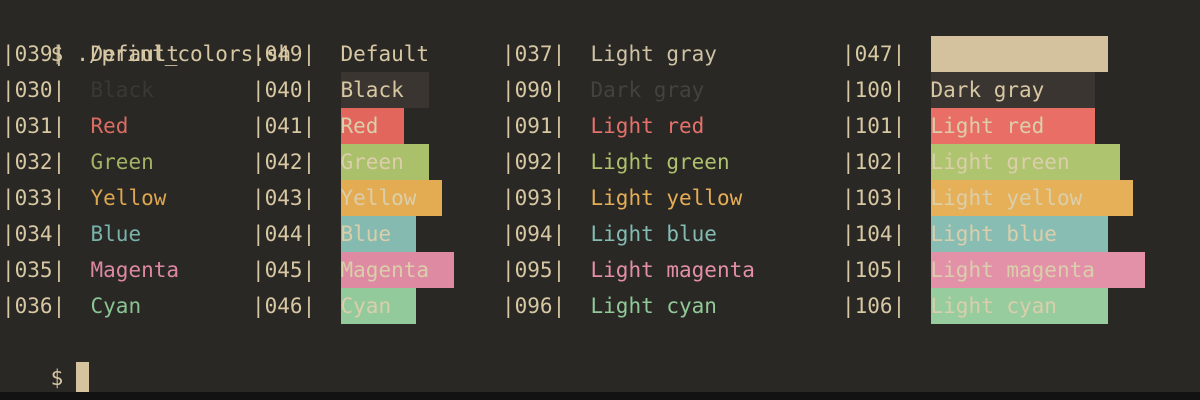 This screenshot has height=400, width=1200. Describe the element at coordinates (135, 54) in the screenshot. I see `color-name: Default` at that location.